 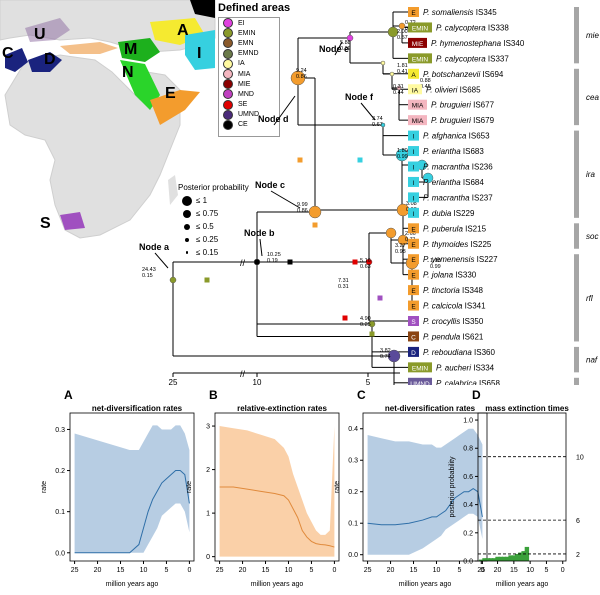 What do you see at coordinates (377, 125) in the screenshot?
I see `node-probability: 0.67` at bounding box center [377, 125].